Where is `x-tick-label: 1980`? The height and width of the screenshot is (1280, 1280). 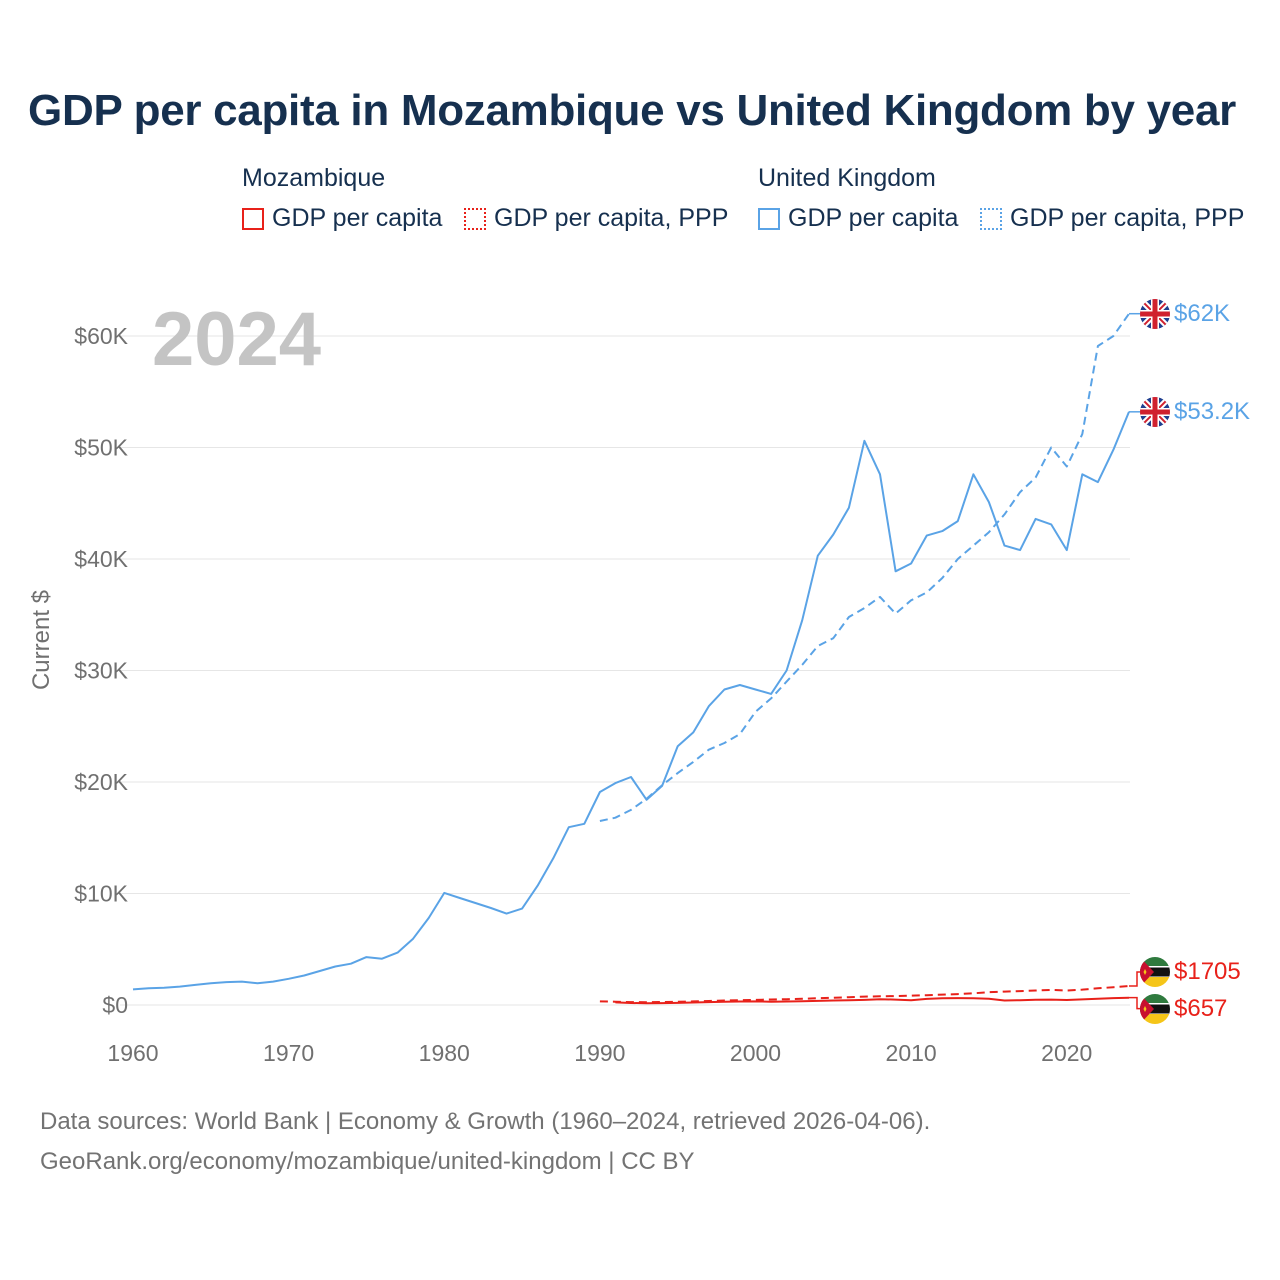 x-tick-label: 1980 is located at coordinates (444, 1053).